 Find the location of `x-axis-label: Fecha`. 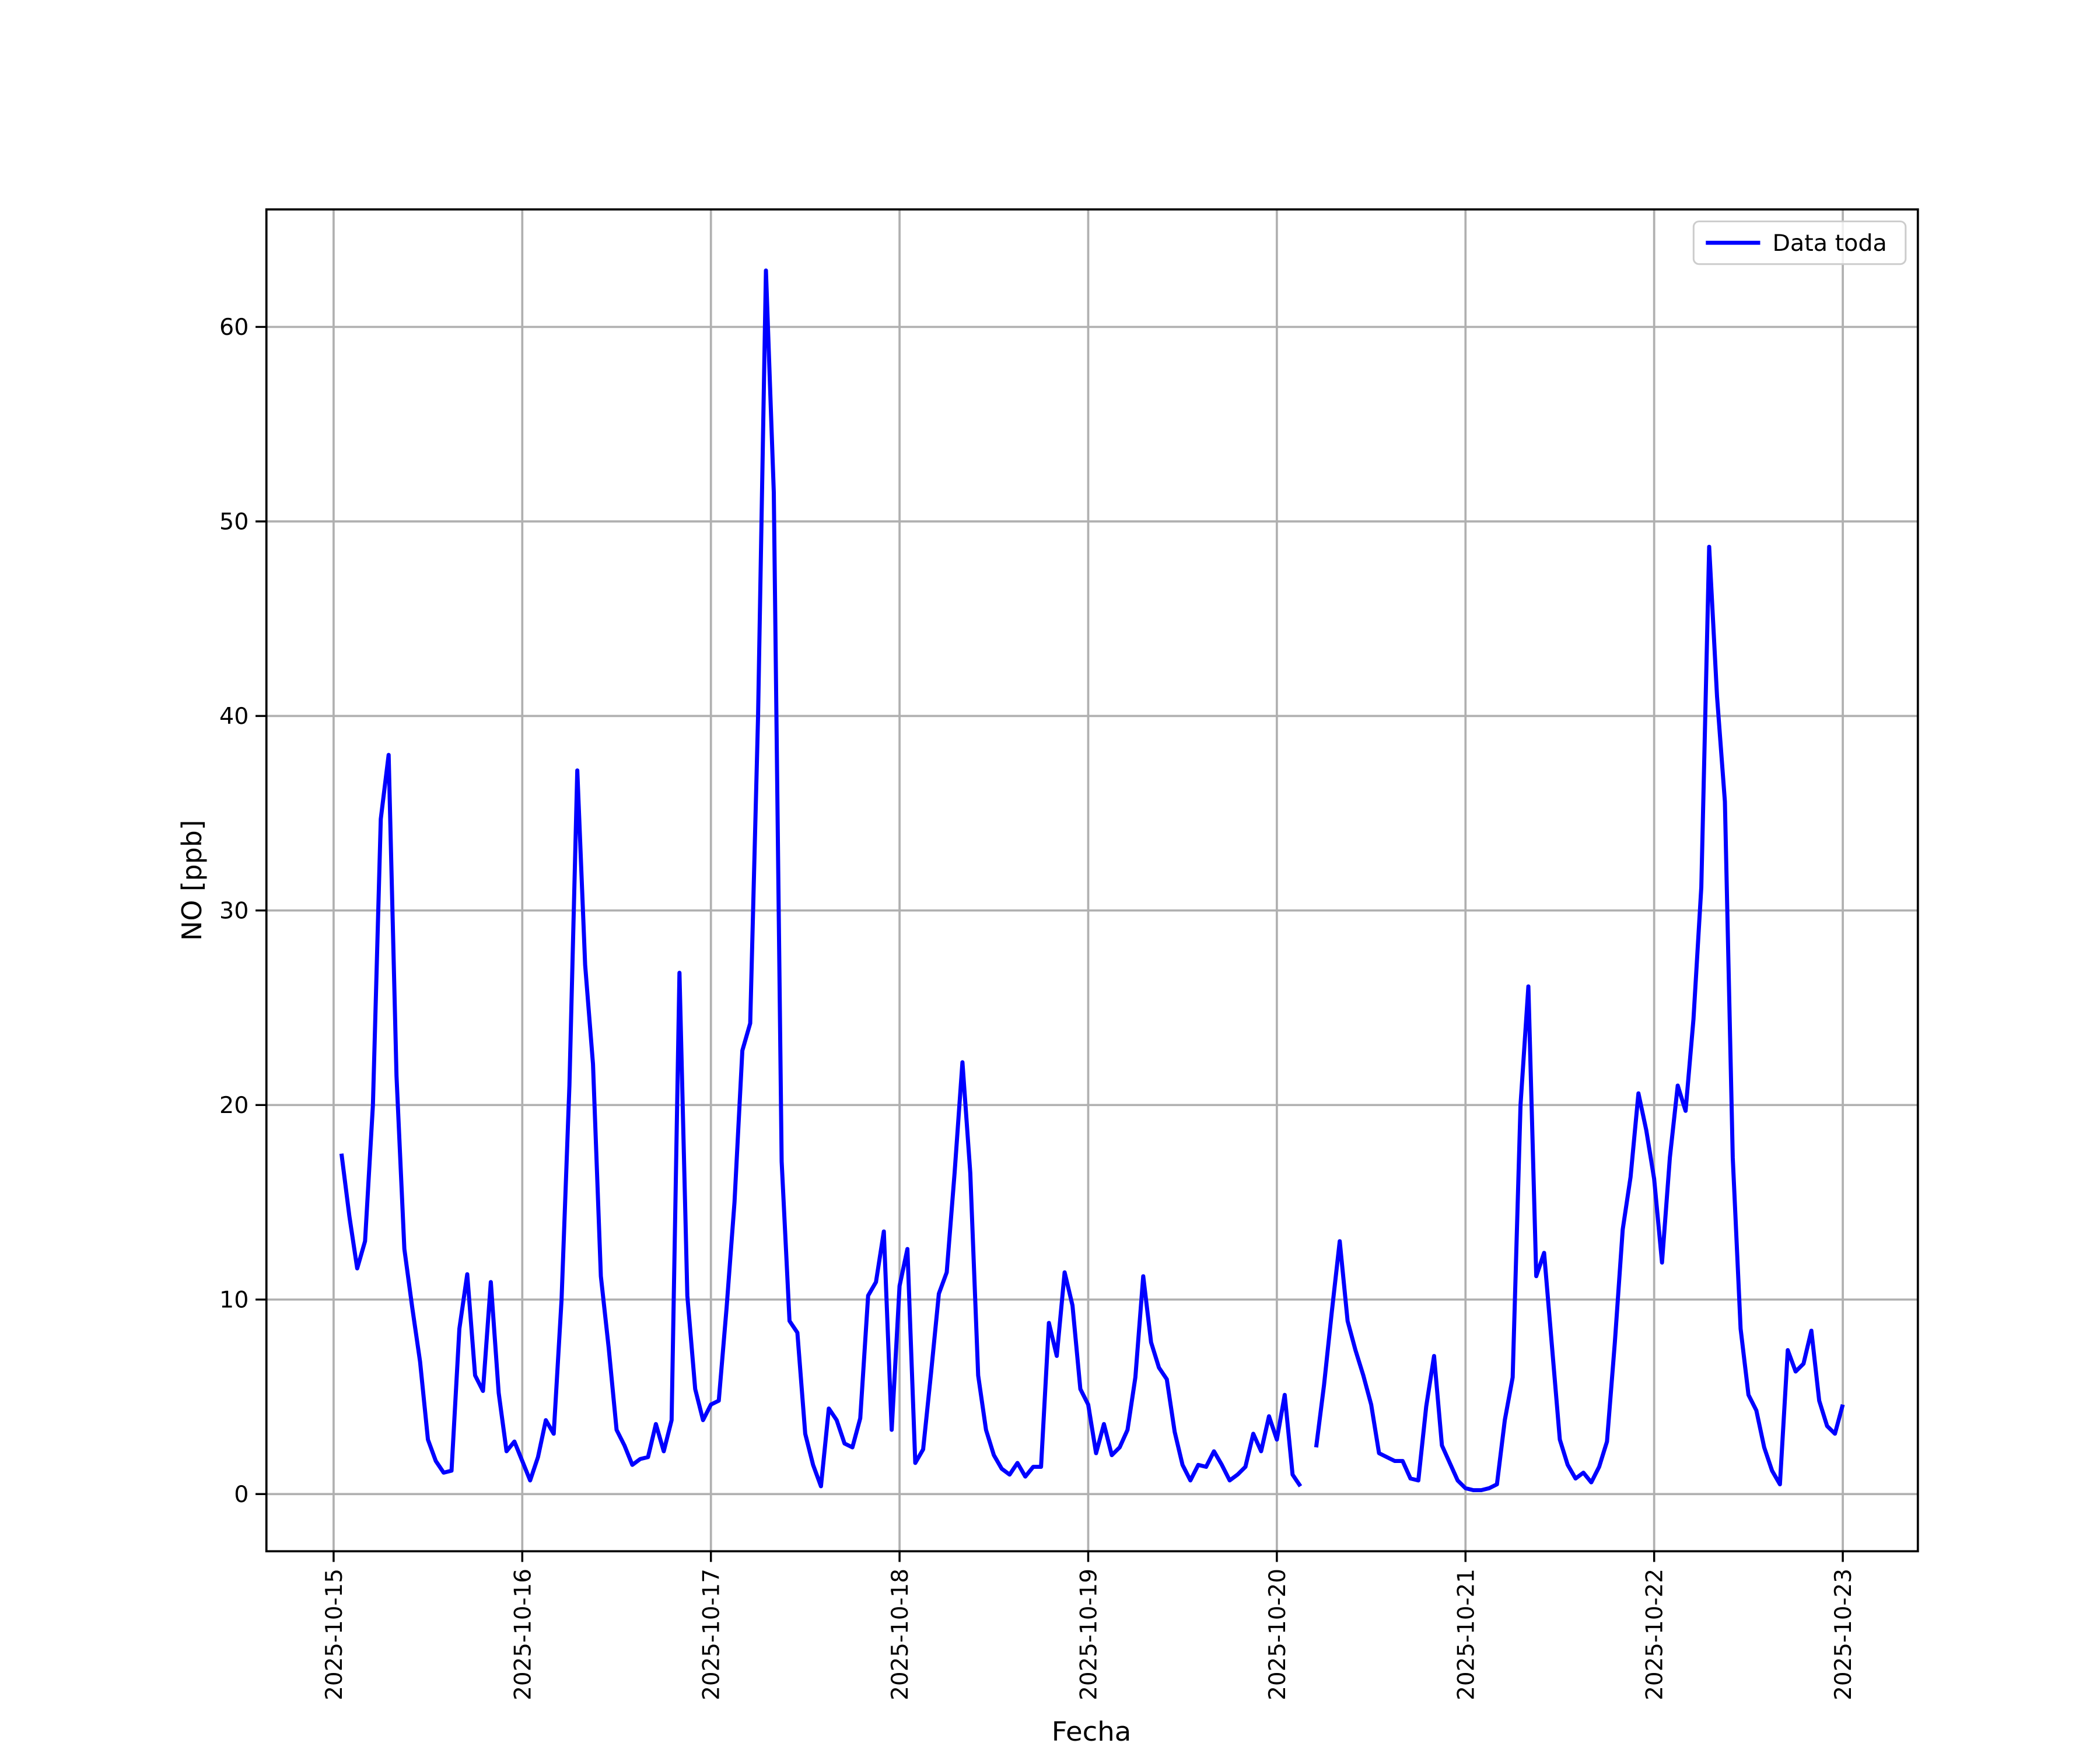

x-axis-label: Fecha is located at coordinates (1092, 1731).